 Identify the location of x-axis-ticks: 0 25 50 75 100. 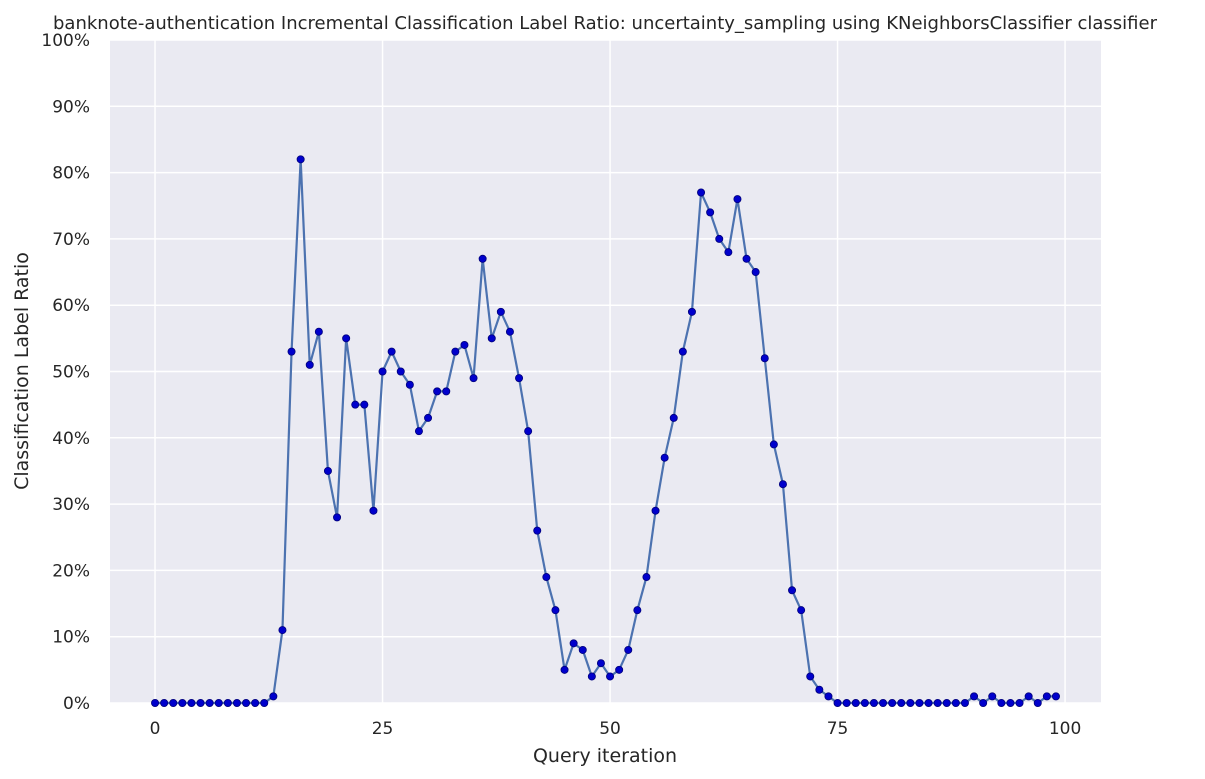
(616, 729).